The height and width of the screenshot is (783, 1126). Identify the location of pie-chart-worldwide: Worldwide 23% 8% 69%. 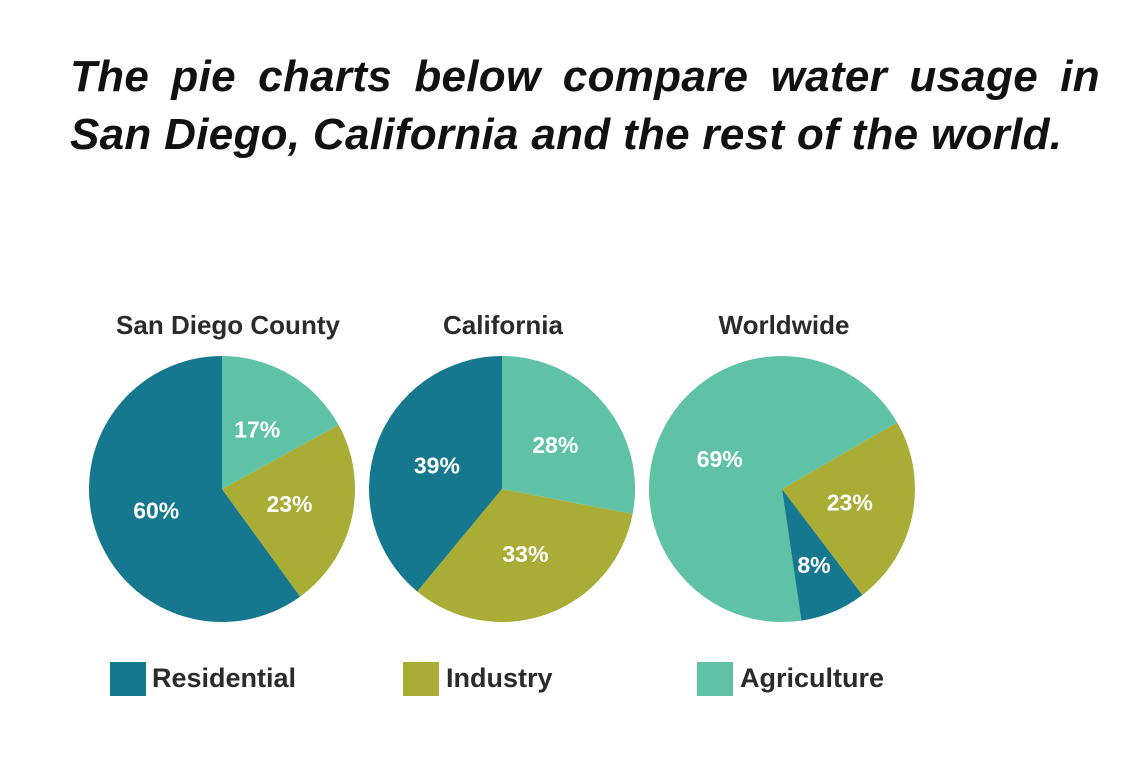
(782, 466).